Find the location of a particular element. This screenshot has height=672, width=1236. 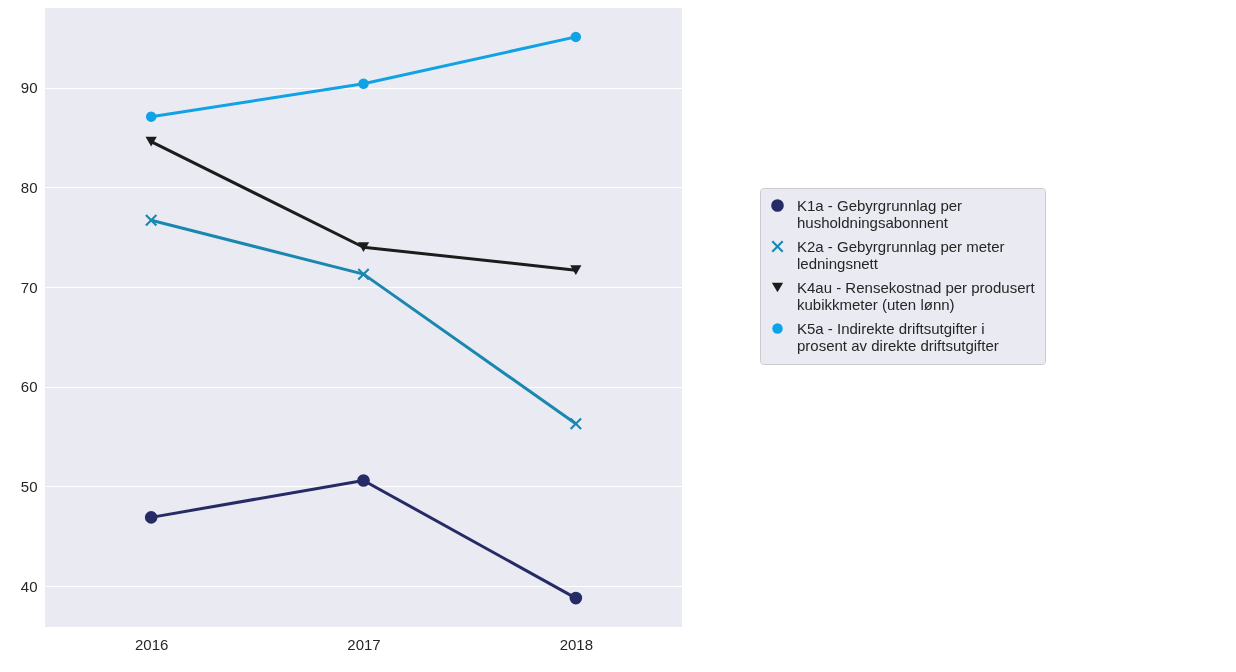

y-tick-label: 70 is located at coordinates (29, 287).